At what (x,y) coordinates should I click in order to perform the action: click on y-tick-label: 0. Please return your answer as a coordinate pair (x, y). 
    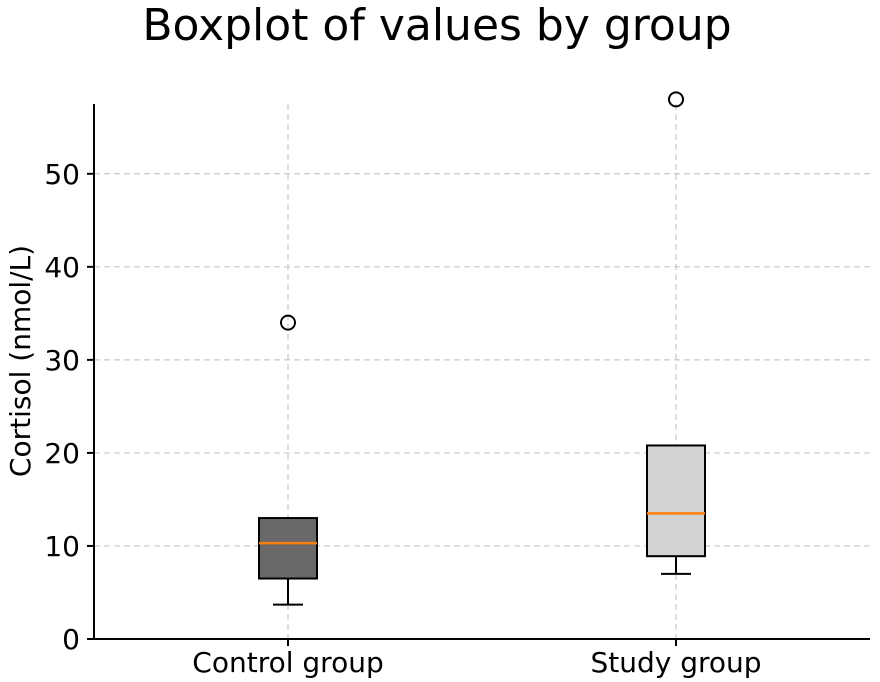
    Looking at the image, I should click on (71, 639).